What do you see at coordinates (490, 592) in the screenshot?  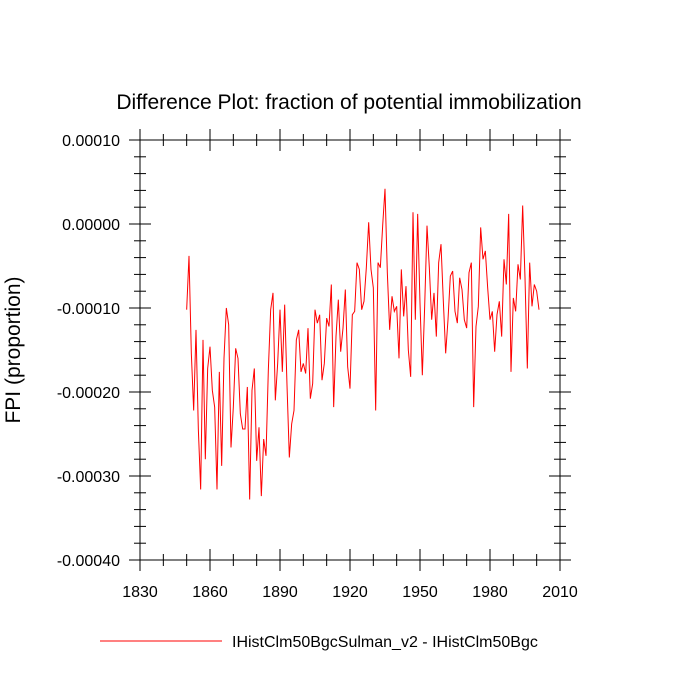 I see `x-tick-label: 1980` at bounding box center [490, 592].